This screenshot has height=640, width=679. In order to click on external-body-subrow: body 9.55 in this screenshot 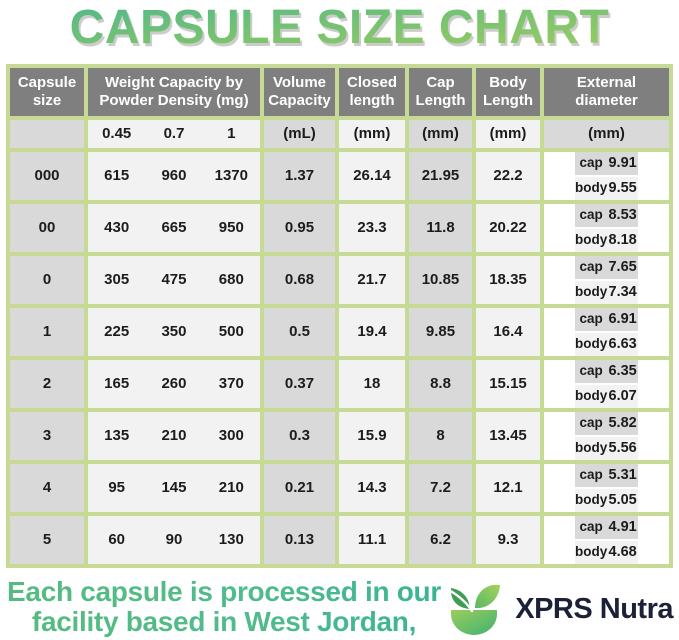, I will do `click(606, 188)`.